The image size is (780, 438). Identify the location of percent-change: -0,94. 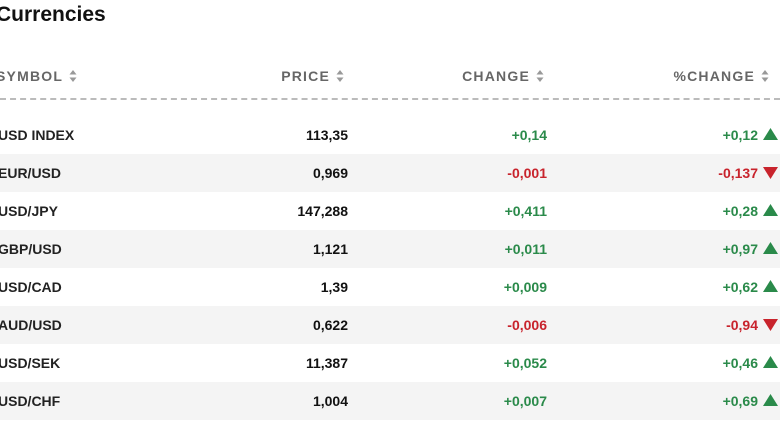
(742, 325).